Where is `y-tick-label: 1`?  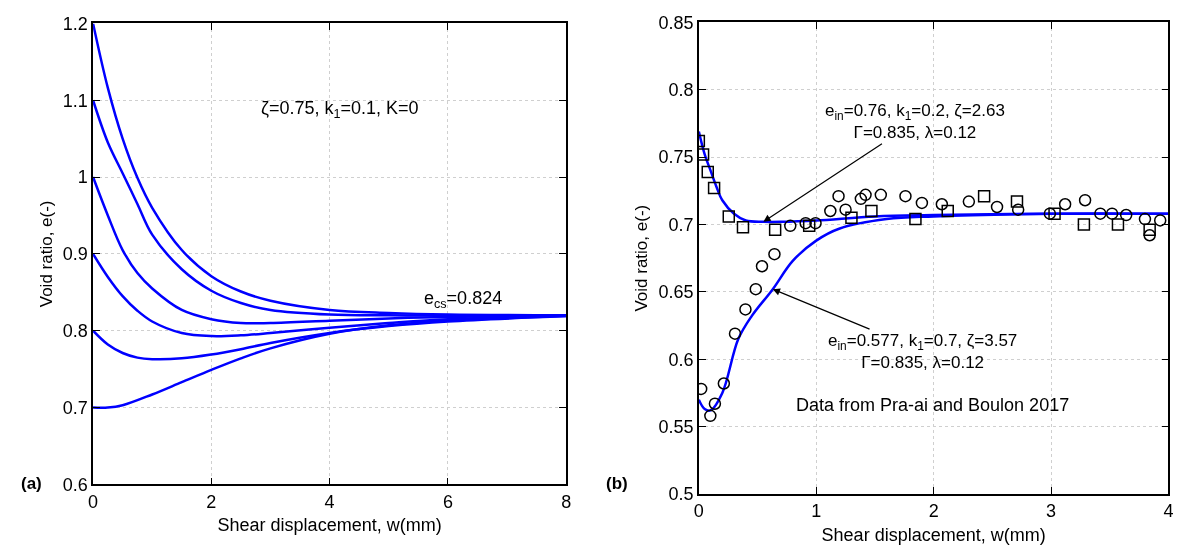 y-tick-label: 1 is located at coordinates (82, 177).